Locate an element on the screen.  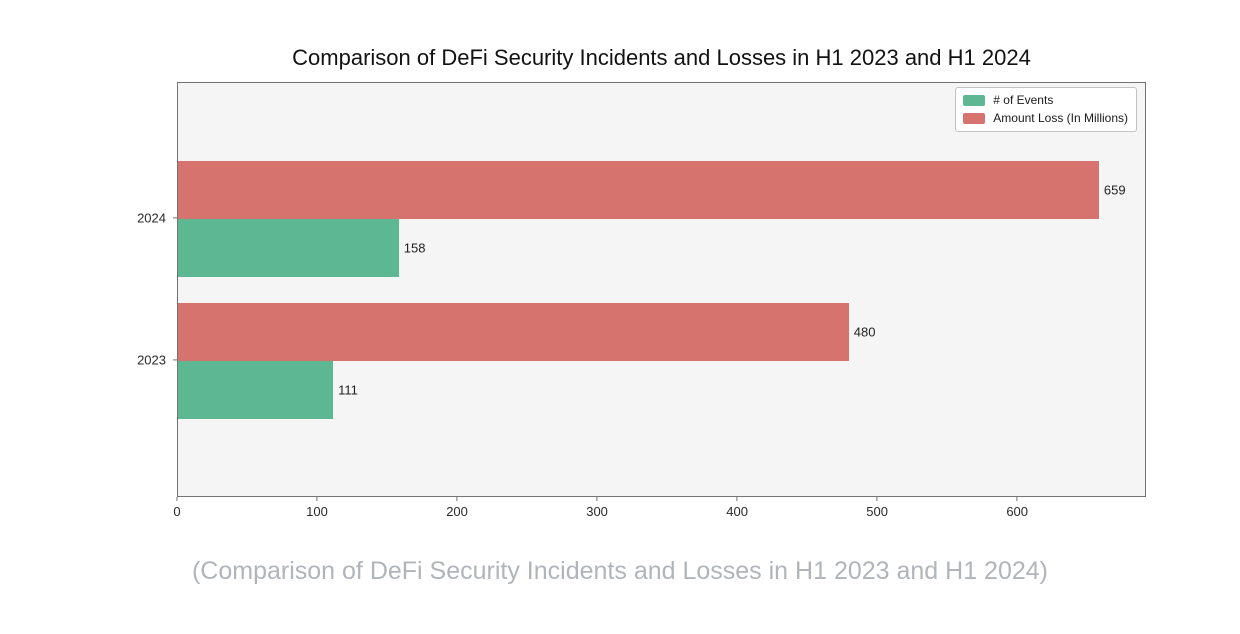
xtick-label-100: 100 is located at coordinates (317, 511).